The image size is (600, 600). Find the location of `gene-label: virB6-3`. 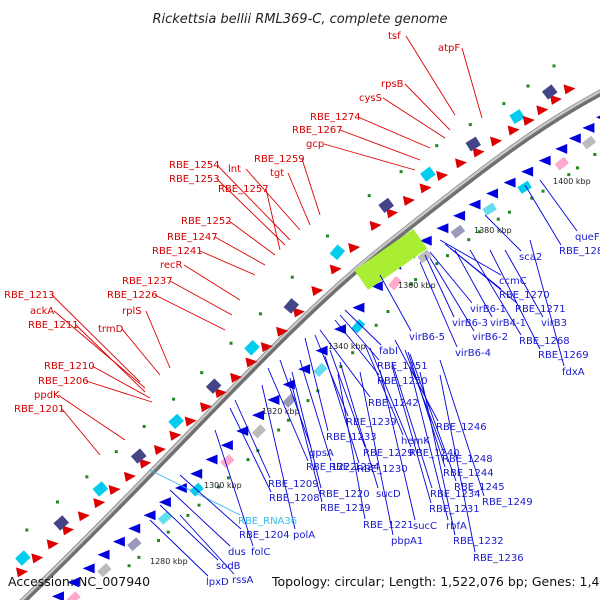

gene-label: virB6-3 is located at coordinates (470, 323).